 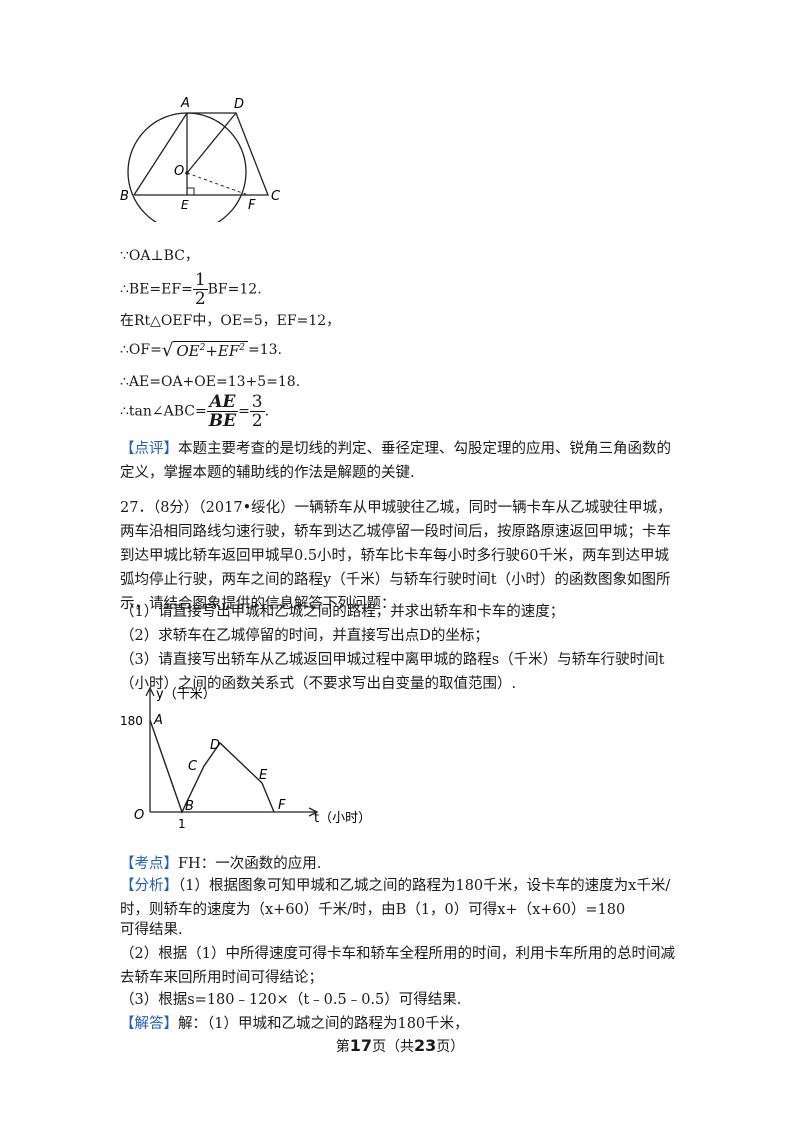 What do you see at coordinates (187, 173) in the screenshot?
I see `center-dot` at bounding box center [187, 173].